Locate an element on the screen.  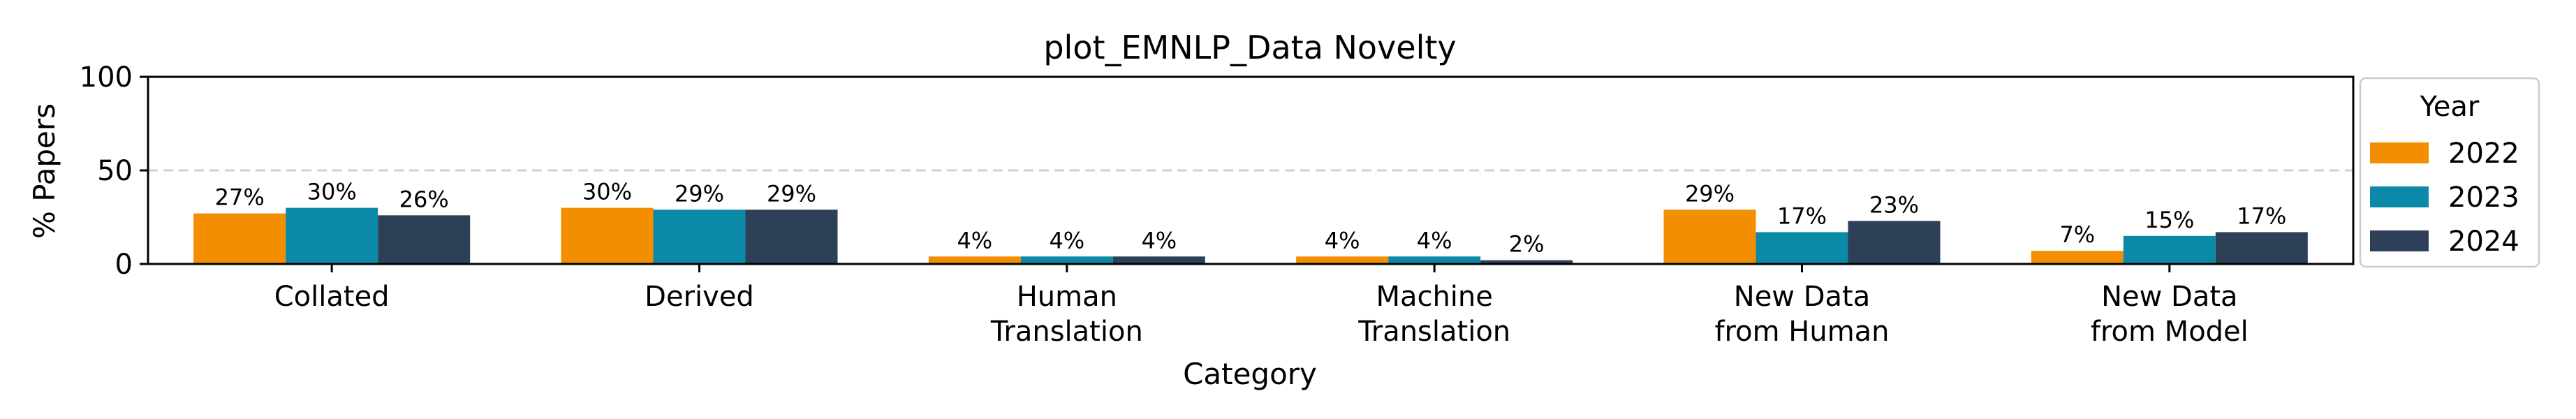
bar-label-2024-0: 26% is located at coordinates (424, 199).